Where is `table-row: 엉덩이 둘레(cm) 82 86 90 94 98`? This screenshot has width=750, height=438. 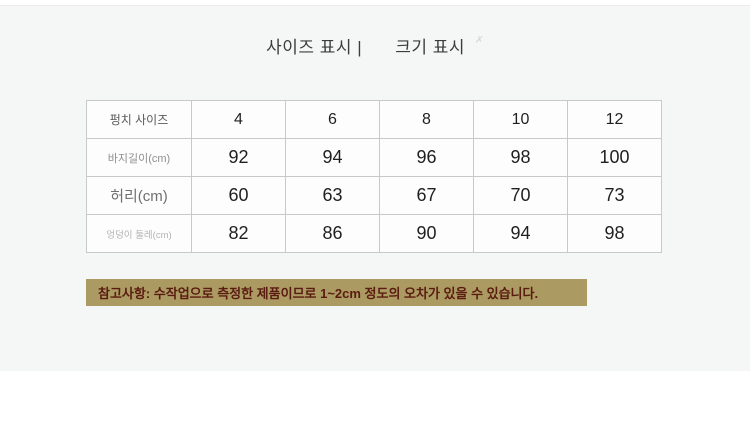
table-row: 엉덩이 둘레(cm) 82 86 90 94 98 is located at coordinates (374, 233).